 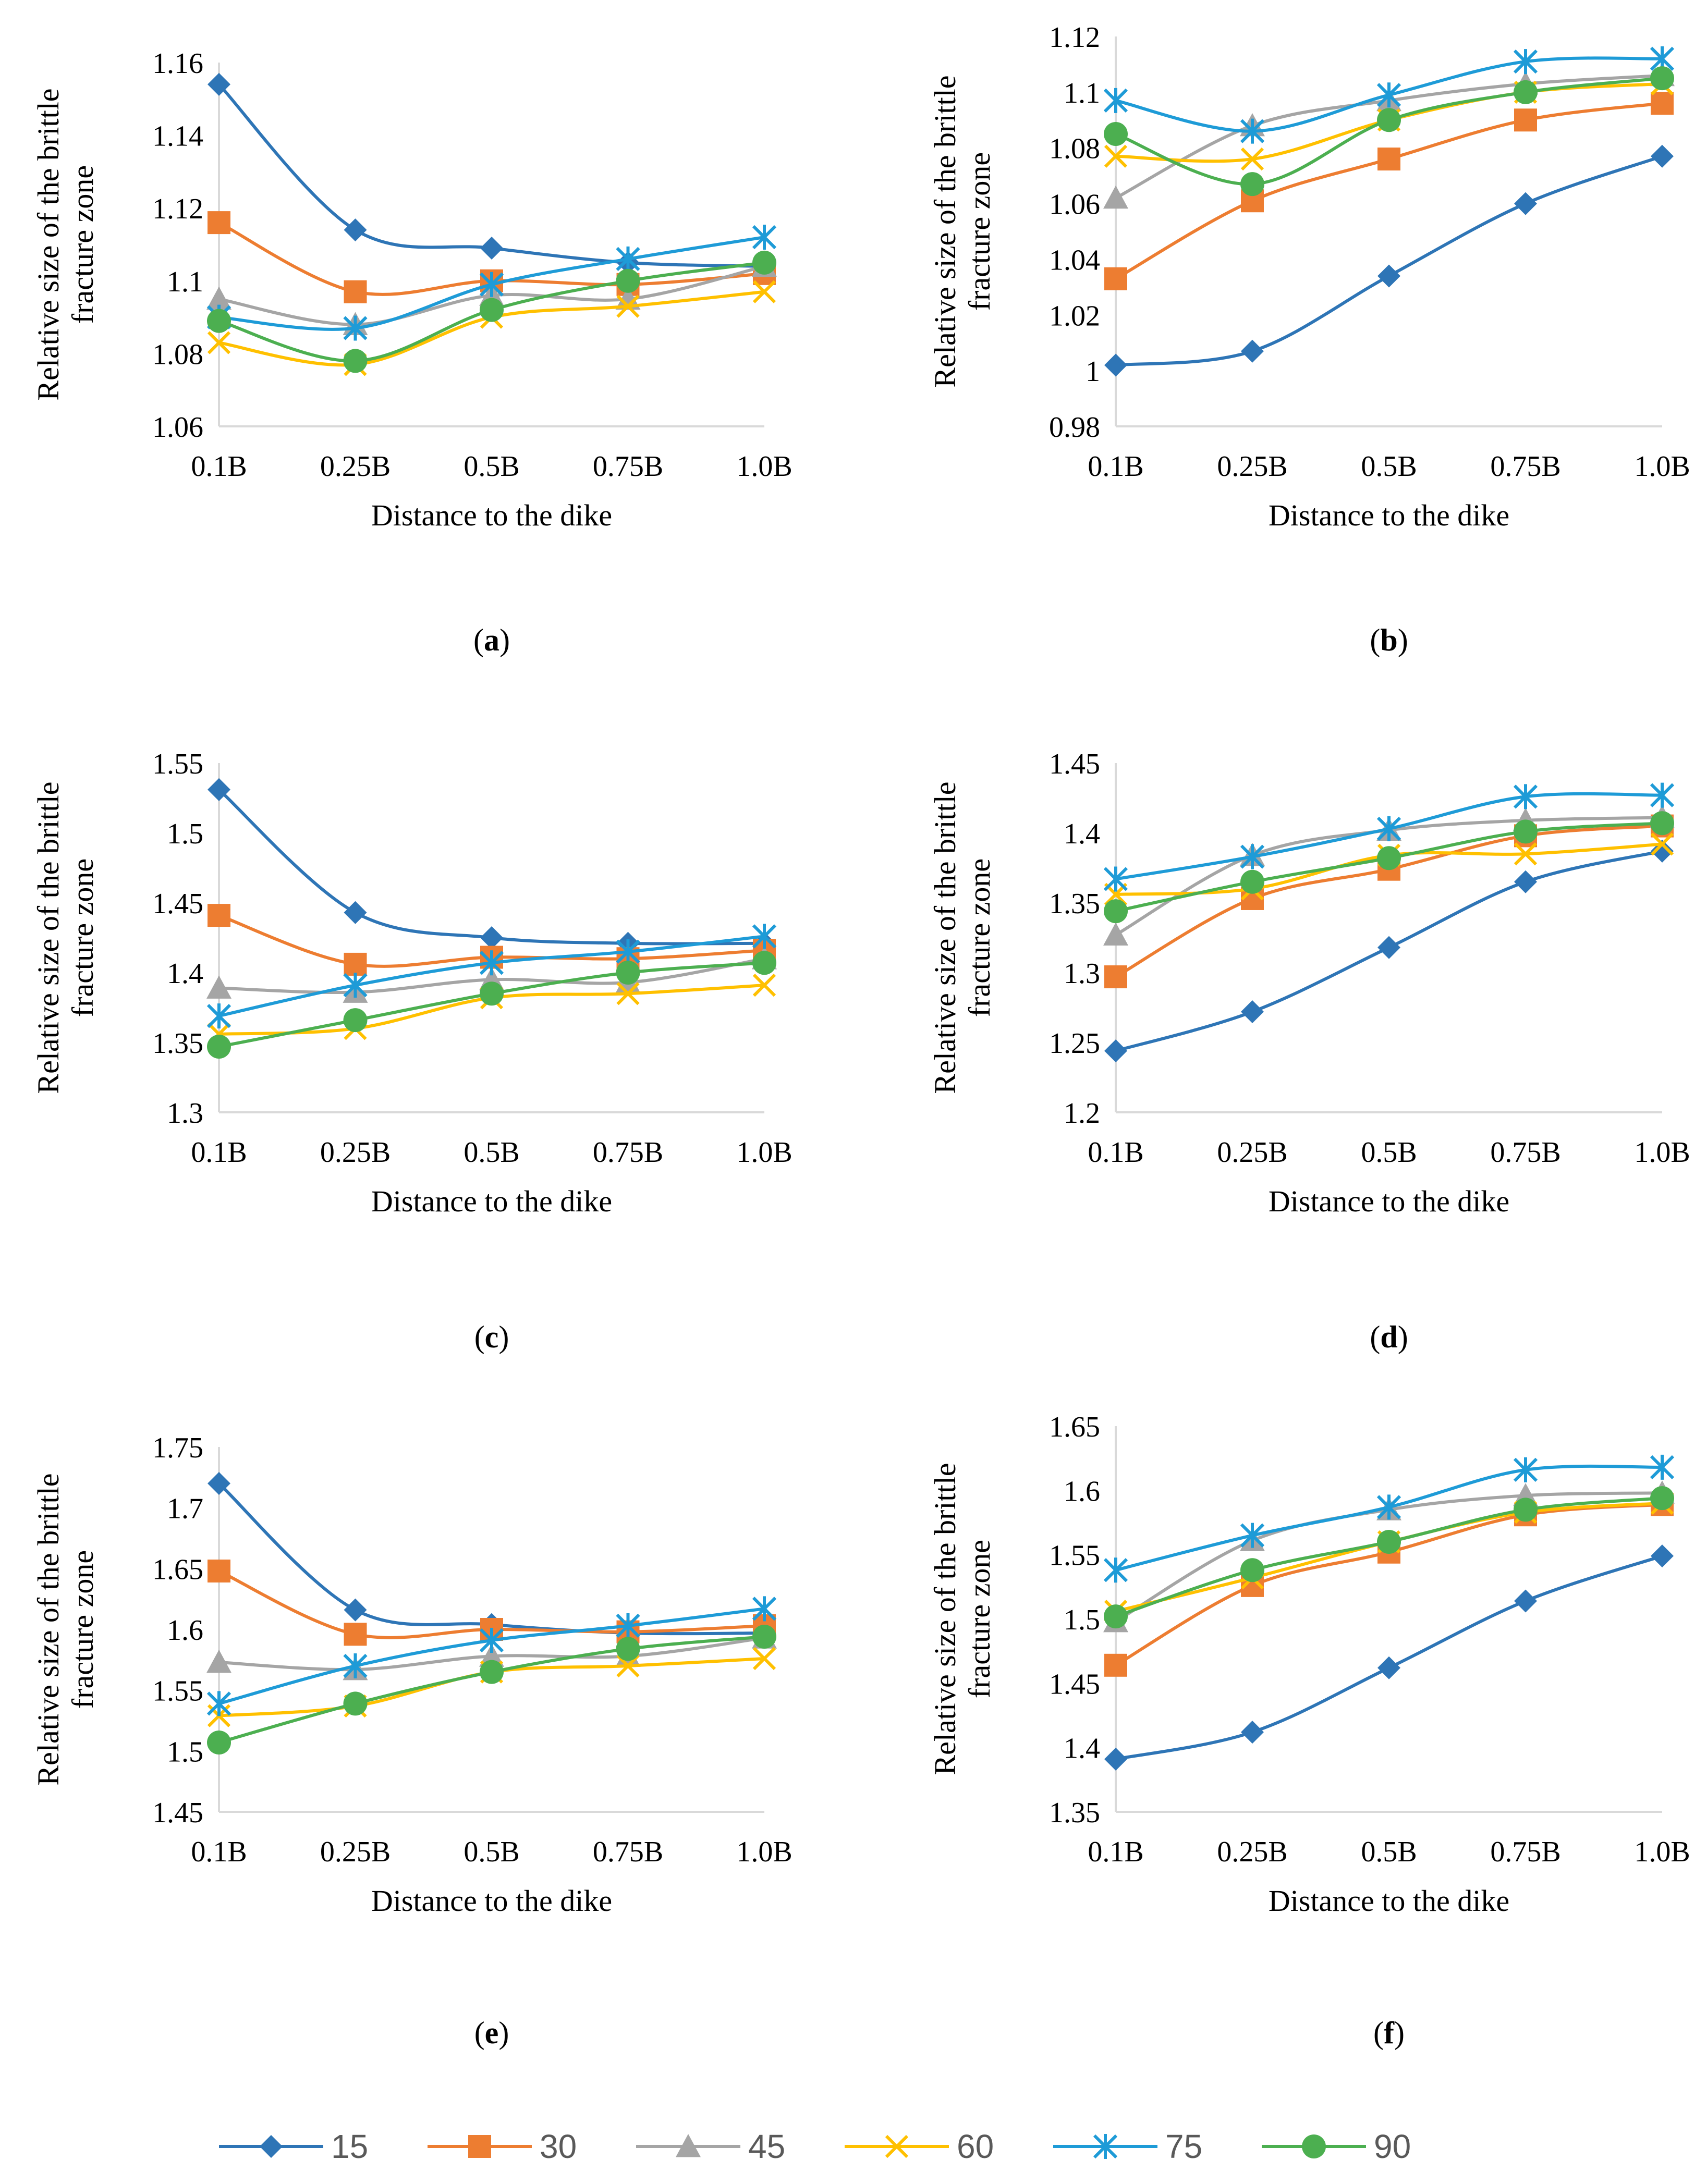 I want to click on y-tick-label: 1.55, so click(x=177, y=1692).